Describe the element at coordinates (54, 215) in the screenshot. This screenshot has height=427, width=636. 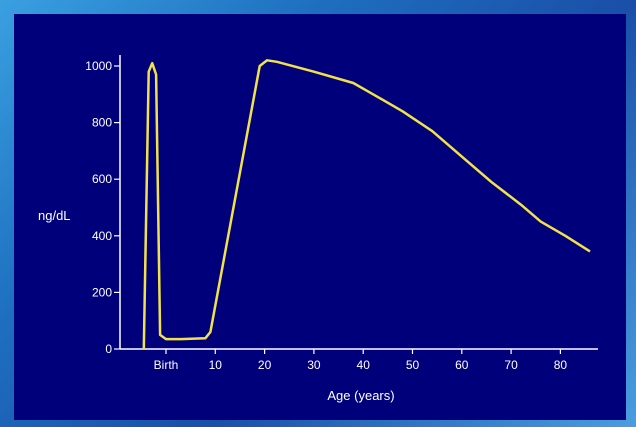
I see `y-axis-label: ng/dL` at that location.